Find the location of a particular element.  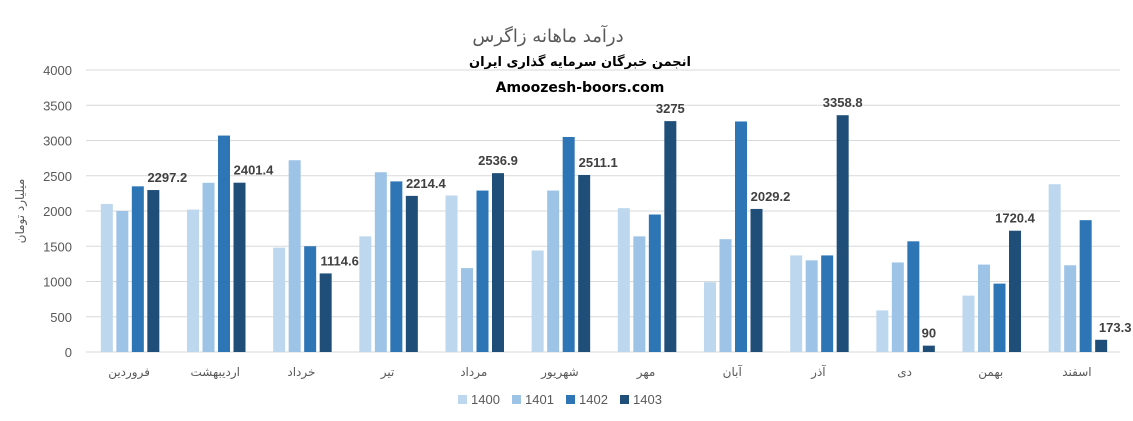

data-label: 173.3 is located at coordinates (1115, 327).